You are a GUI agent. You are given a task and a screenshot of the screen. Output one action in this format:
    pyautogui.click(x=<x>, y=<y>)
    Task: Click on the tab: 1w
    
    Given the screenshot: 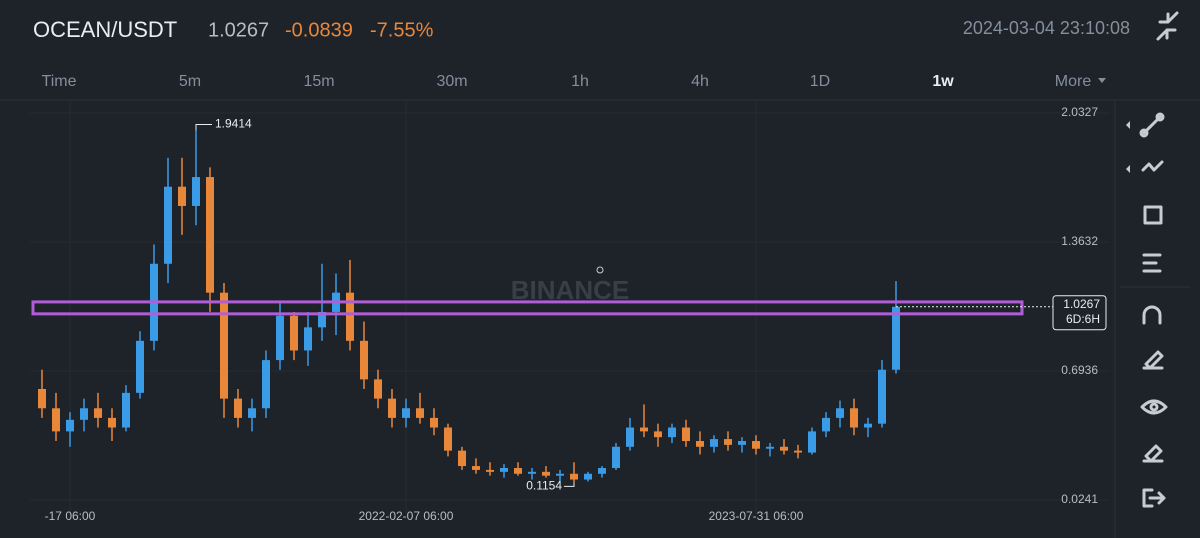 What is the action you would take?
    pyautogui.click(x=943, y=81)
    